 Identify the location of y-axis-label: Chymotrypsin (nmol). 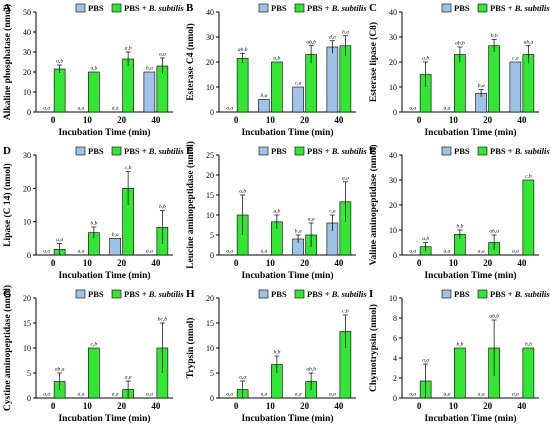
(373, 348).